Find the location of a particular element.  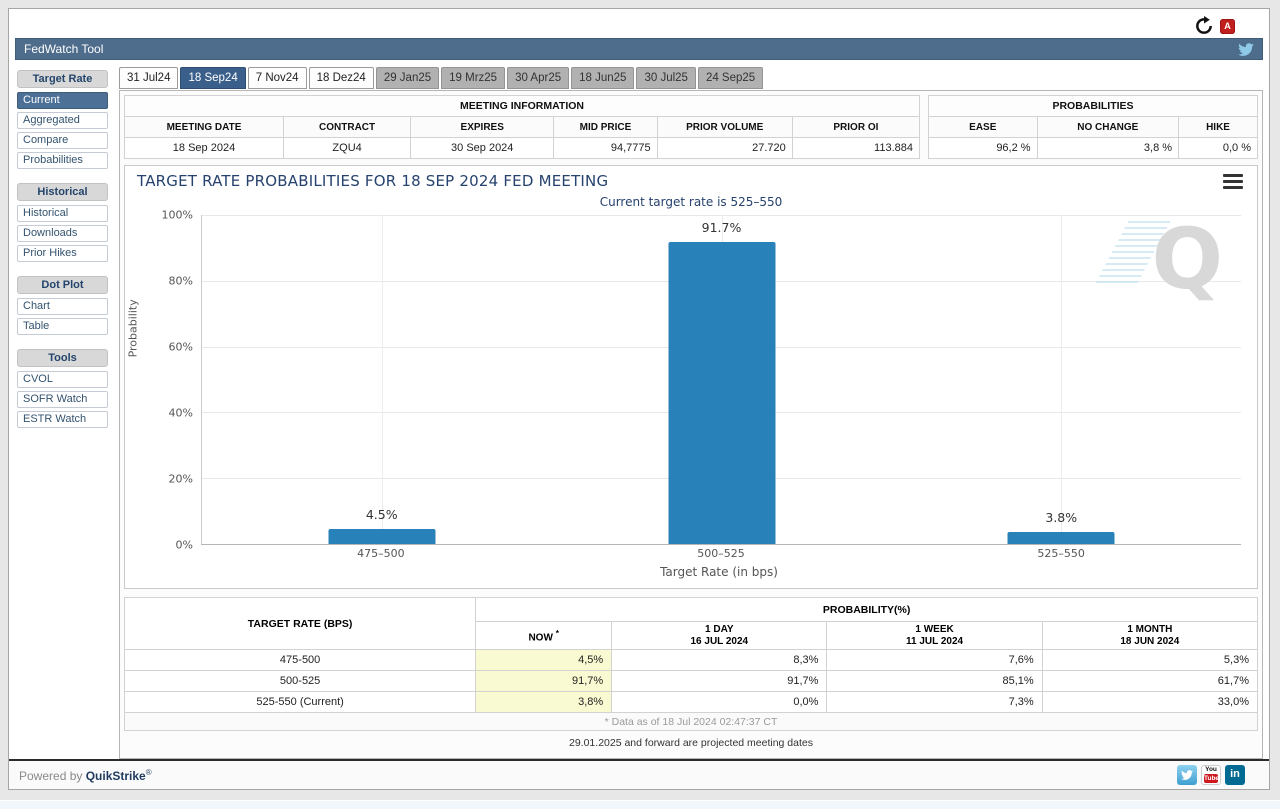

sidebar-item-prior-hikes: Prior Hikes is located at coordinates (62, 253).